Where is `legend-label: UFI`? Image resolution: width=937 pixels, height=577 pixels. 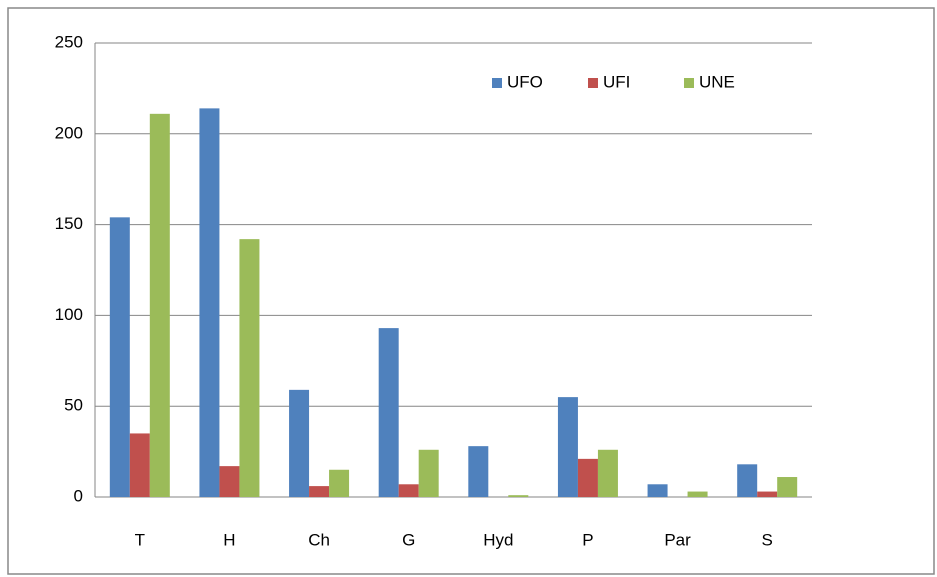 legend-label: UFI is located at coordinates (616, 81).